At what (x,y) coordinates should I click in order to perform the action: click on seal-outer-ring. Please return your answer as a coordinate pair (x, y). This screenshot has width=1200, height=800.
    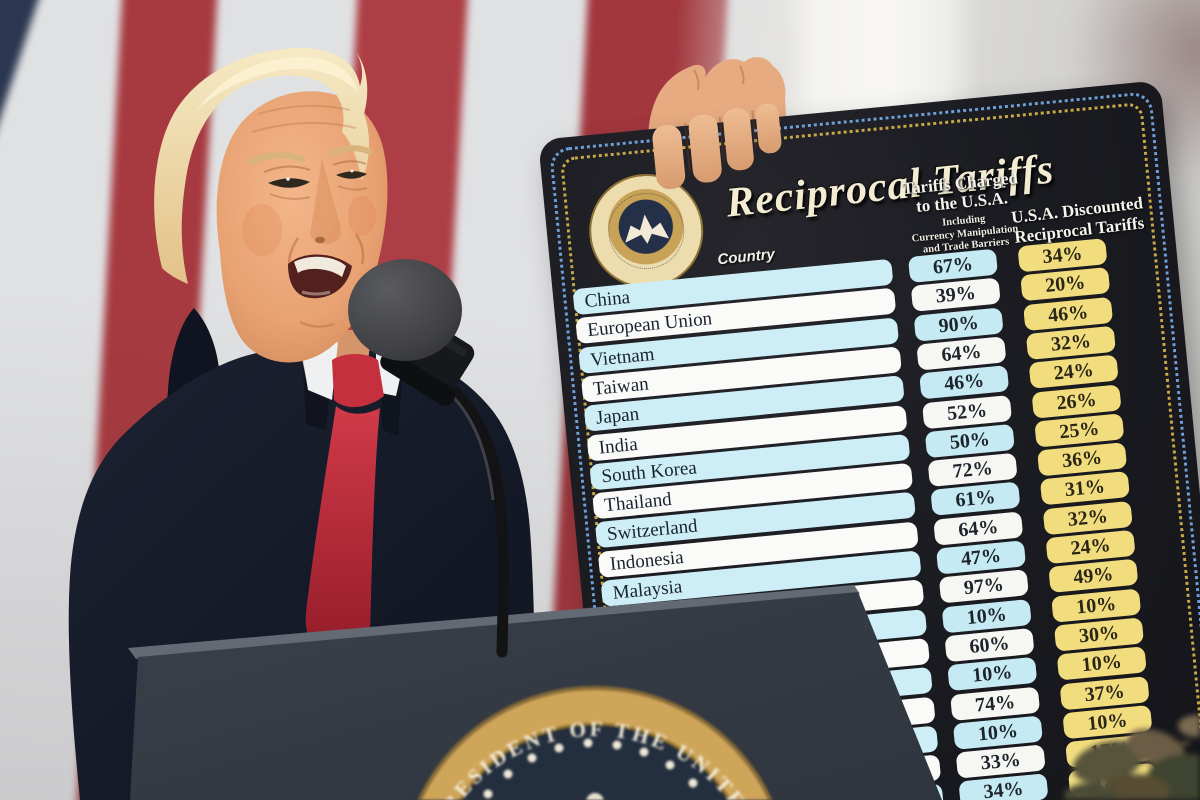
    Looking at the image, I should click on (595, 743).